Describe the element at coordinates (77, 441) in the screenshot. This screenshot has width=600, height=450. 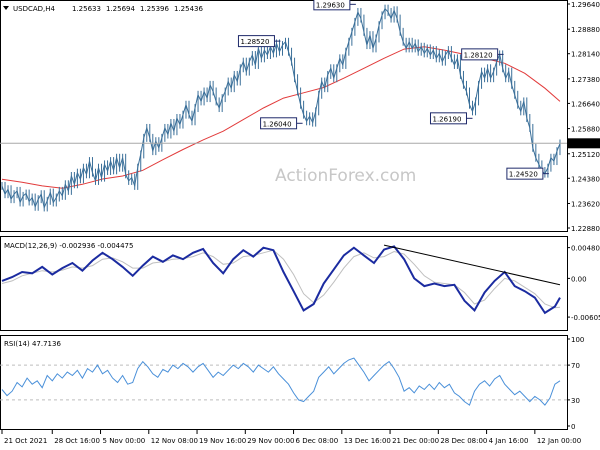
I see `time-tick-label: 28 Oct 16:00` at that location.